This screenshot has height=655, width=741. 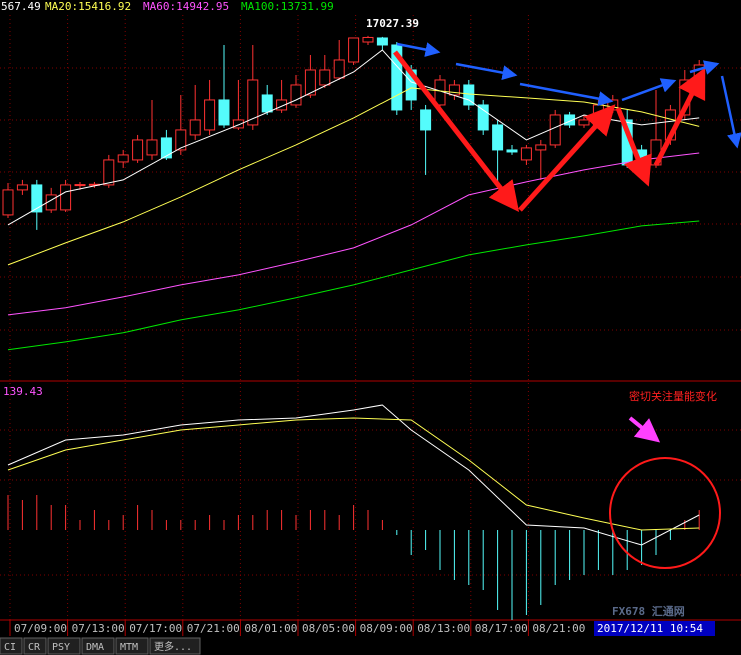 I want to click on x-tick-label: 08/09:00, so click(x=386, y=628).